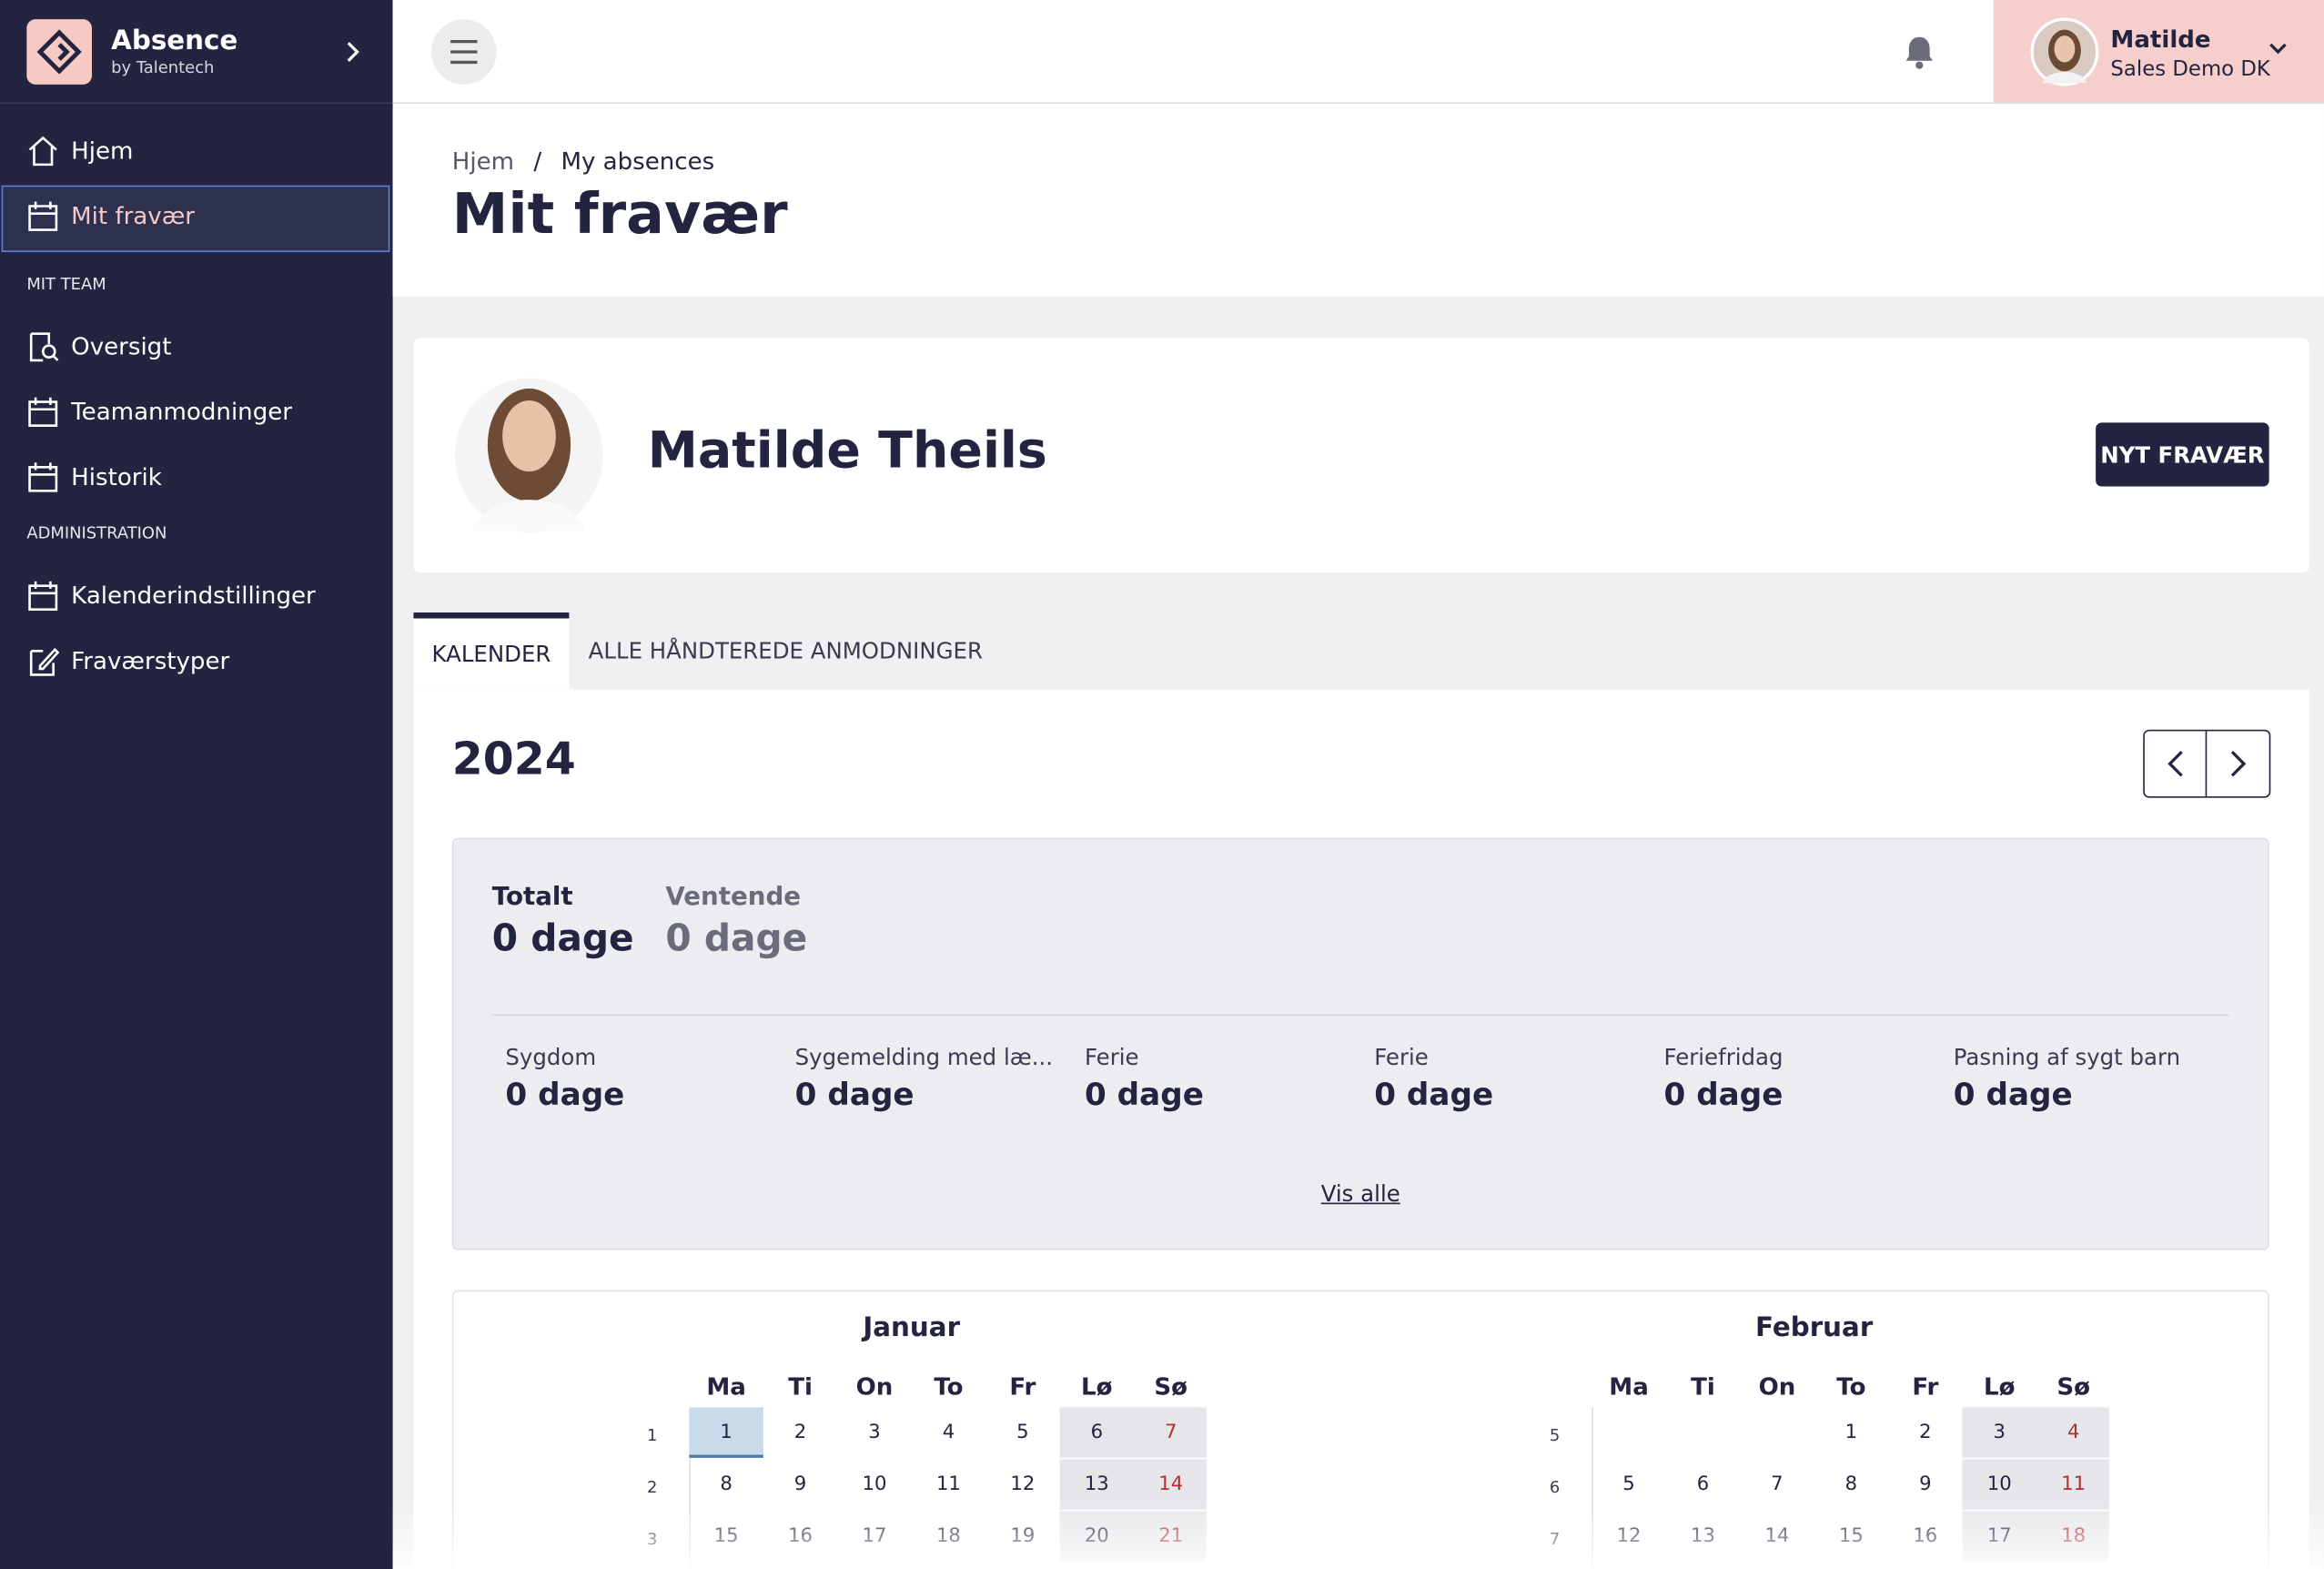 This screenshot has width=2324, height=1569. I want to click on week-number: 5, so click(1555, 1435).